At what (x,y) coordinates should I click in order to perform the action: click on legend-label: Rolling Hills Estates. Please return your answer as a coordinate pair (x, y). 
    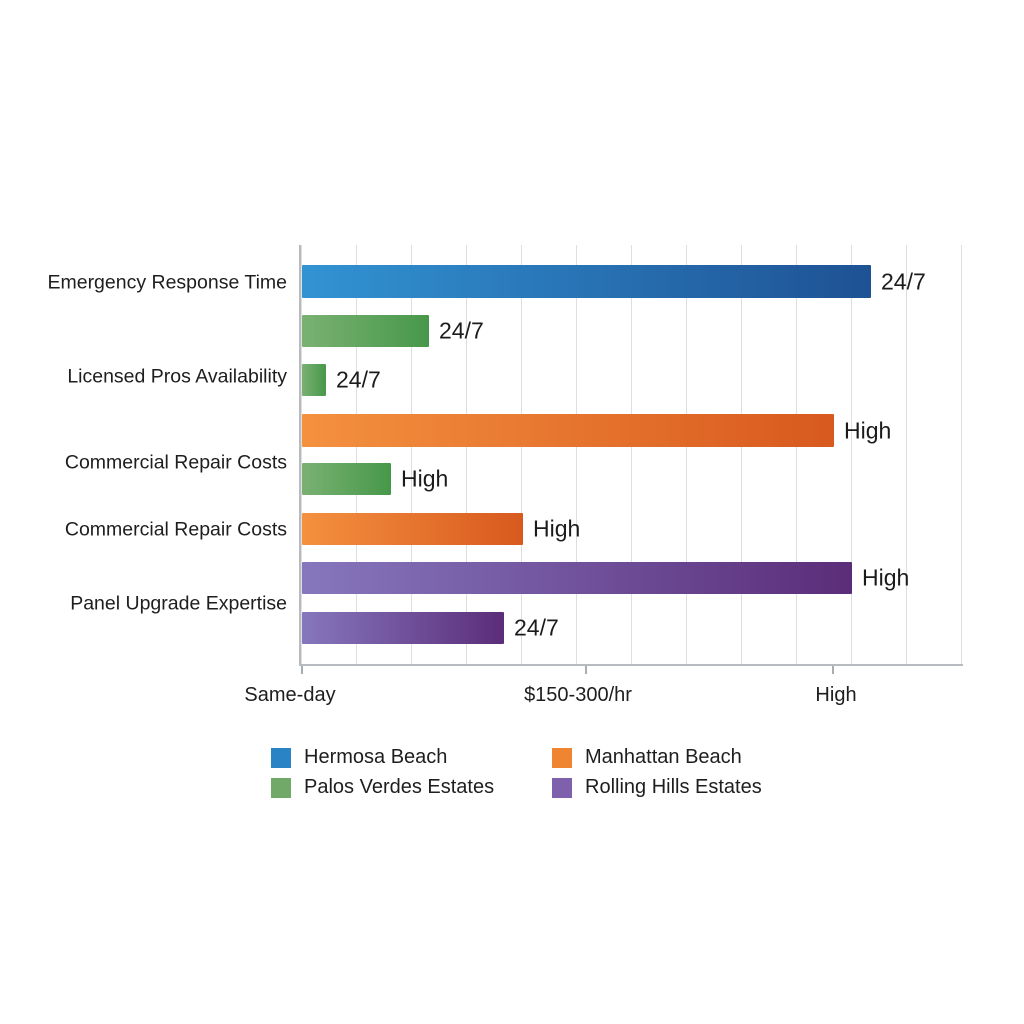
    Looking at the image, I should click on (673, 787).